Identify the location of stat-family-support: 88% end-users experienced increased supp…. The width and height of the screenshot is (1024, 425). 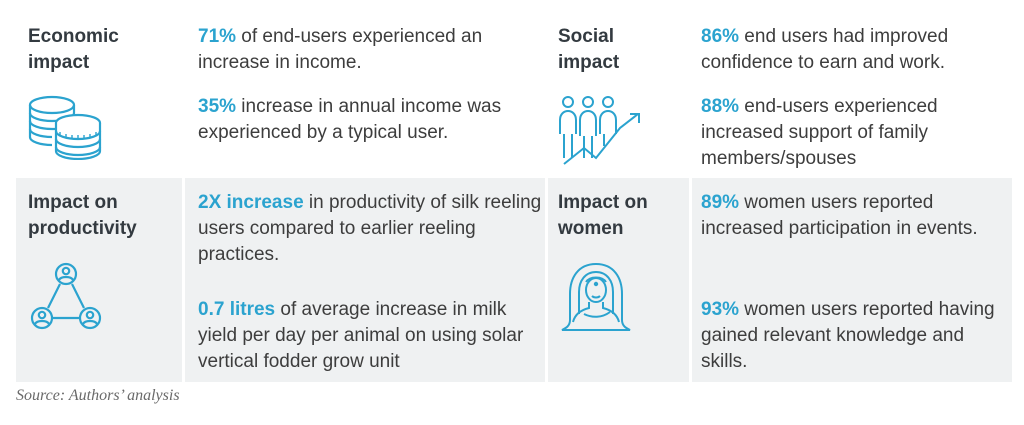
(819, 132).